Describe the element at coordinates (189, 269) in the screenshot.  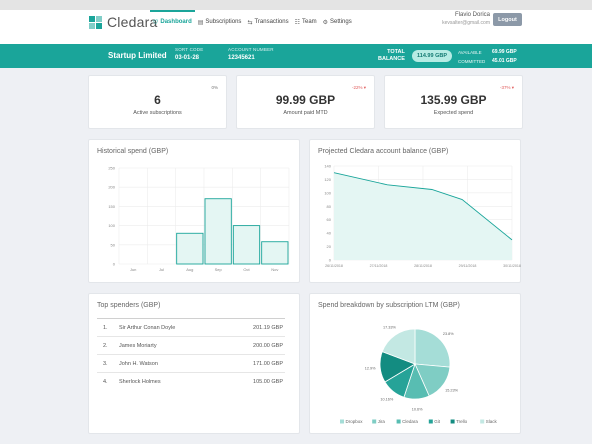
I see `x-tick-label: Aug` at that location.